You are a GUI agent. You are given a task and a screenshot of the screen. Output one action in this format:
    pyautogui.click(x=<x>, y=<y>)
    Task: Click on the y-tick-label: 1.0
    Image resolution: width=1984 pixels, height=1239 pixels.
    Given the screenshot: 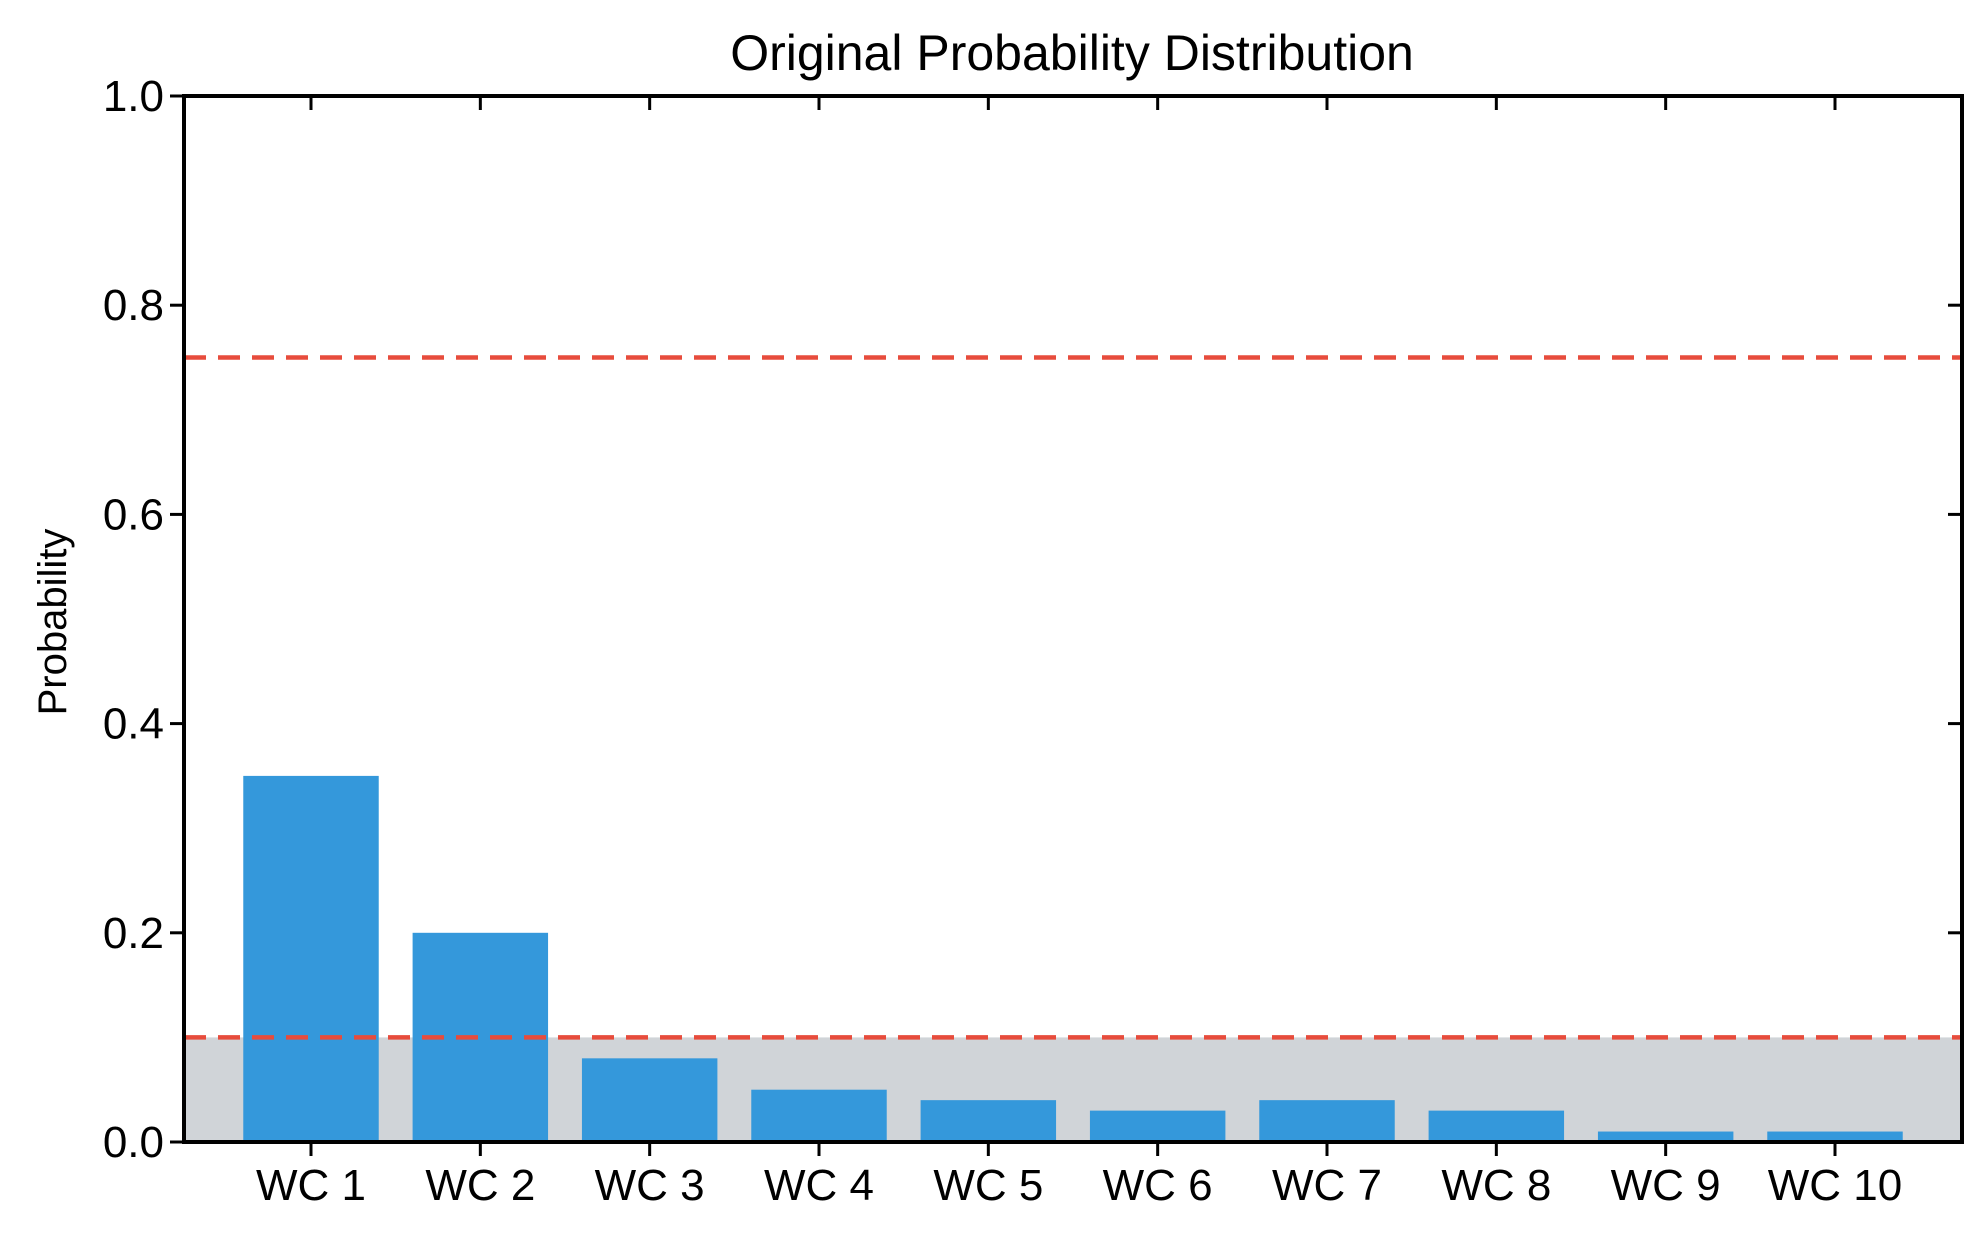 What is the action you would take?
    pyautogui.click(x=133, y=96)
    